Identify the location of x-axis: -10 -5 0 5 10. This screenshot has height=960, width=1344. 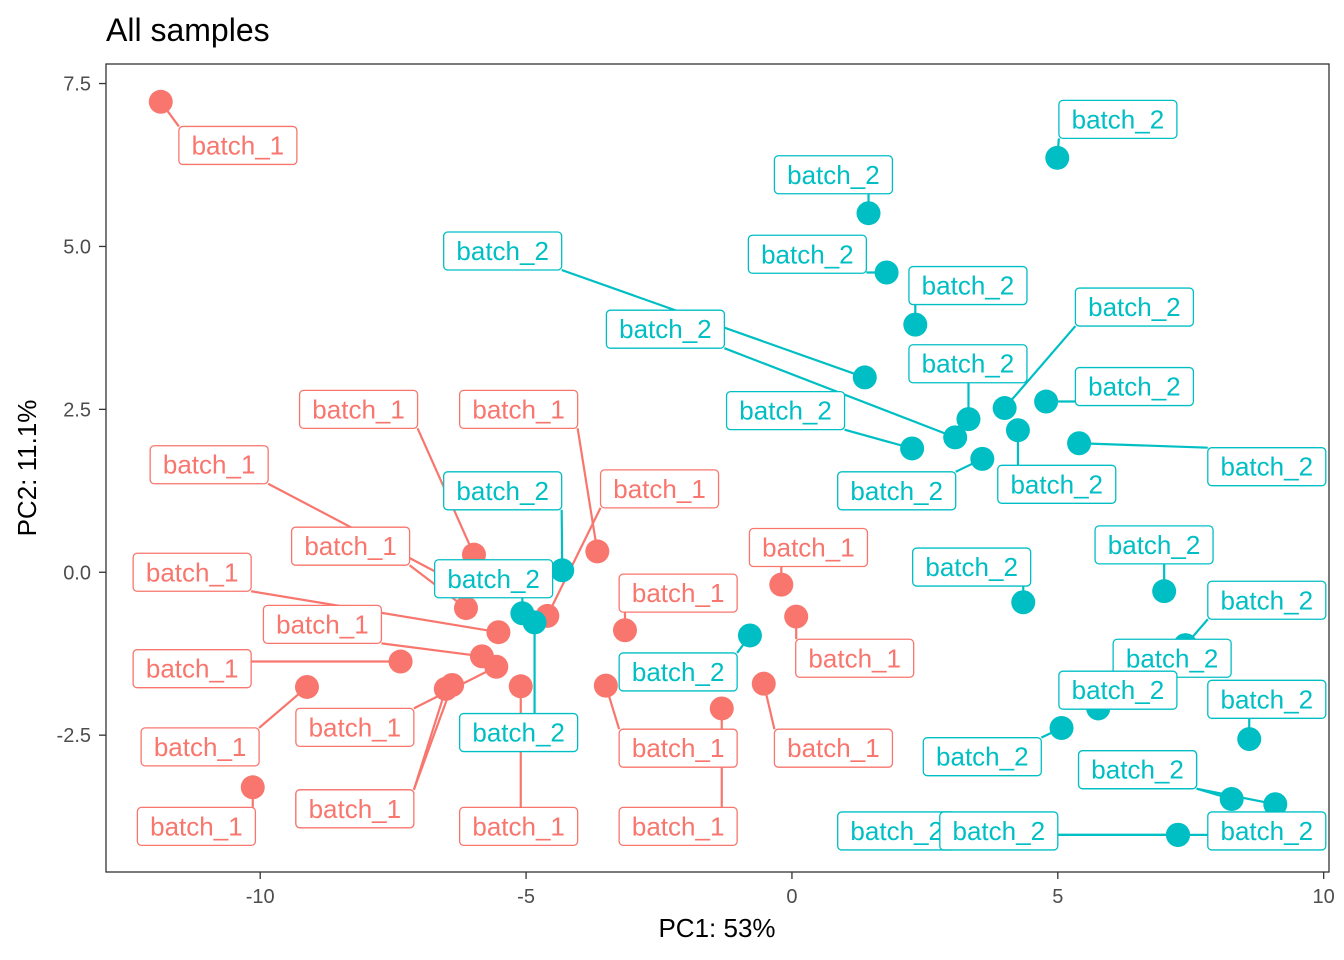
(790, 890).